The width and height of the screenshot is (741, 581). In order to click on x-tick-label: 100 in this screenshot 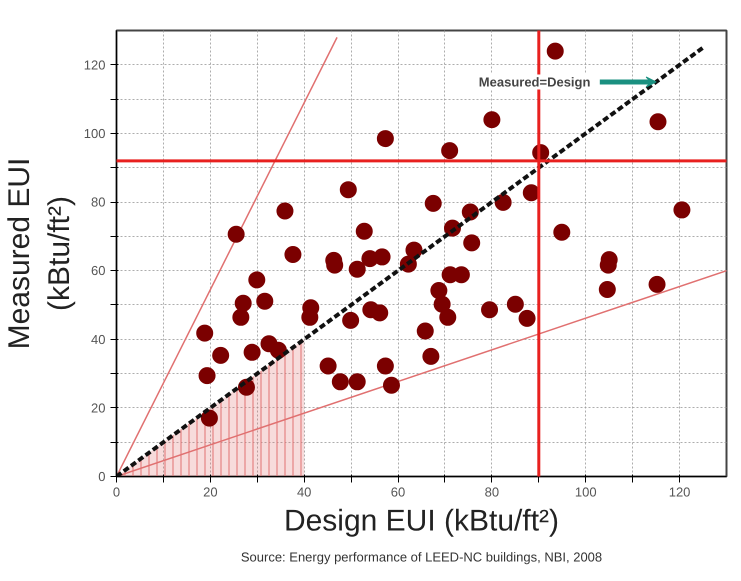, I will do `click(585, 492)`.